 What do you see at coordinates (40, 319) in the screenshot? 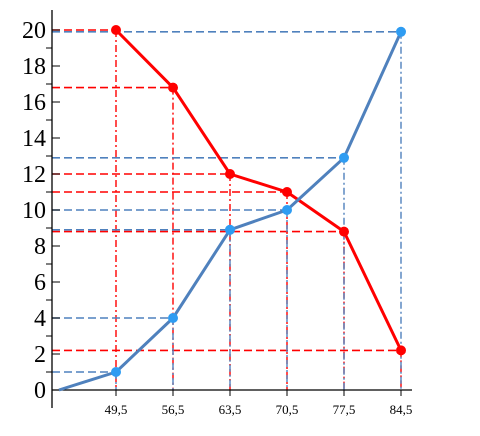
I see `y-tick-label: 4` at bounding box center [40, 319].